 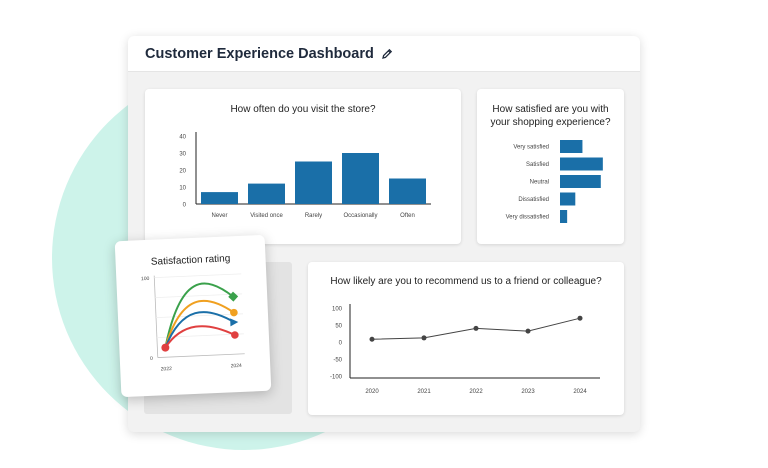 What do you see at coordinates (360, 216) in the screenshot?
I see `visit-category-label: Occasionally` at bounding box center [360, 216].